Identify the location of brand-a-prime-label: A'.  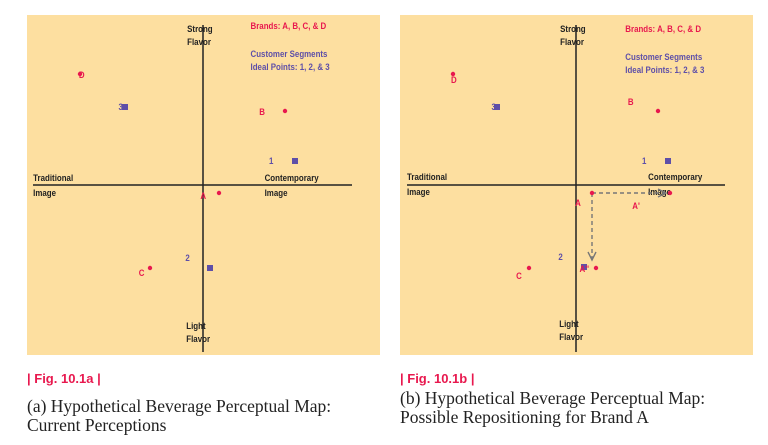
(636, 206).